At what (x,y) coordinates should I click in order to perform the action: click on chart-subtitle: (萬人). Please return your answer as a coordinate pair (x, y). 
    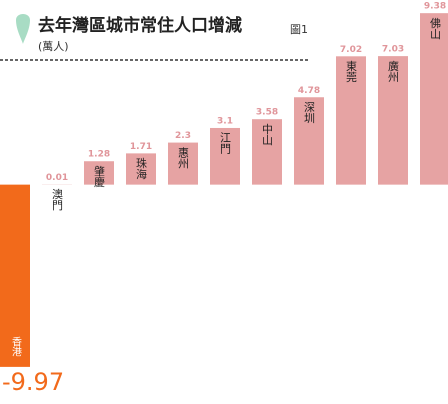
    Looking at the image, I should click on (53, 46).